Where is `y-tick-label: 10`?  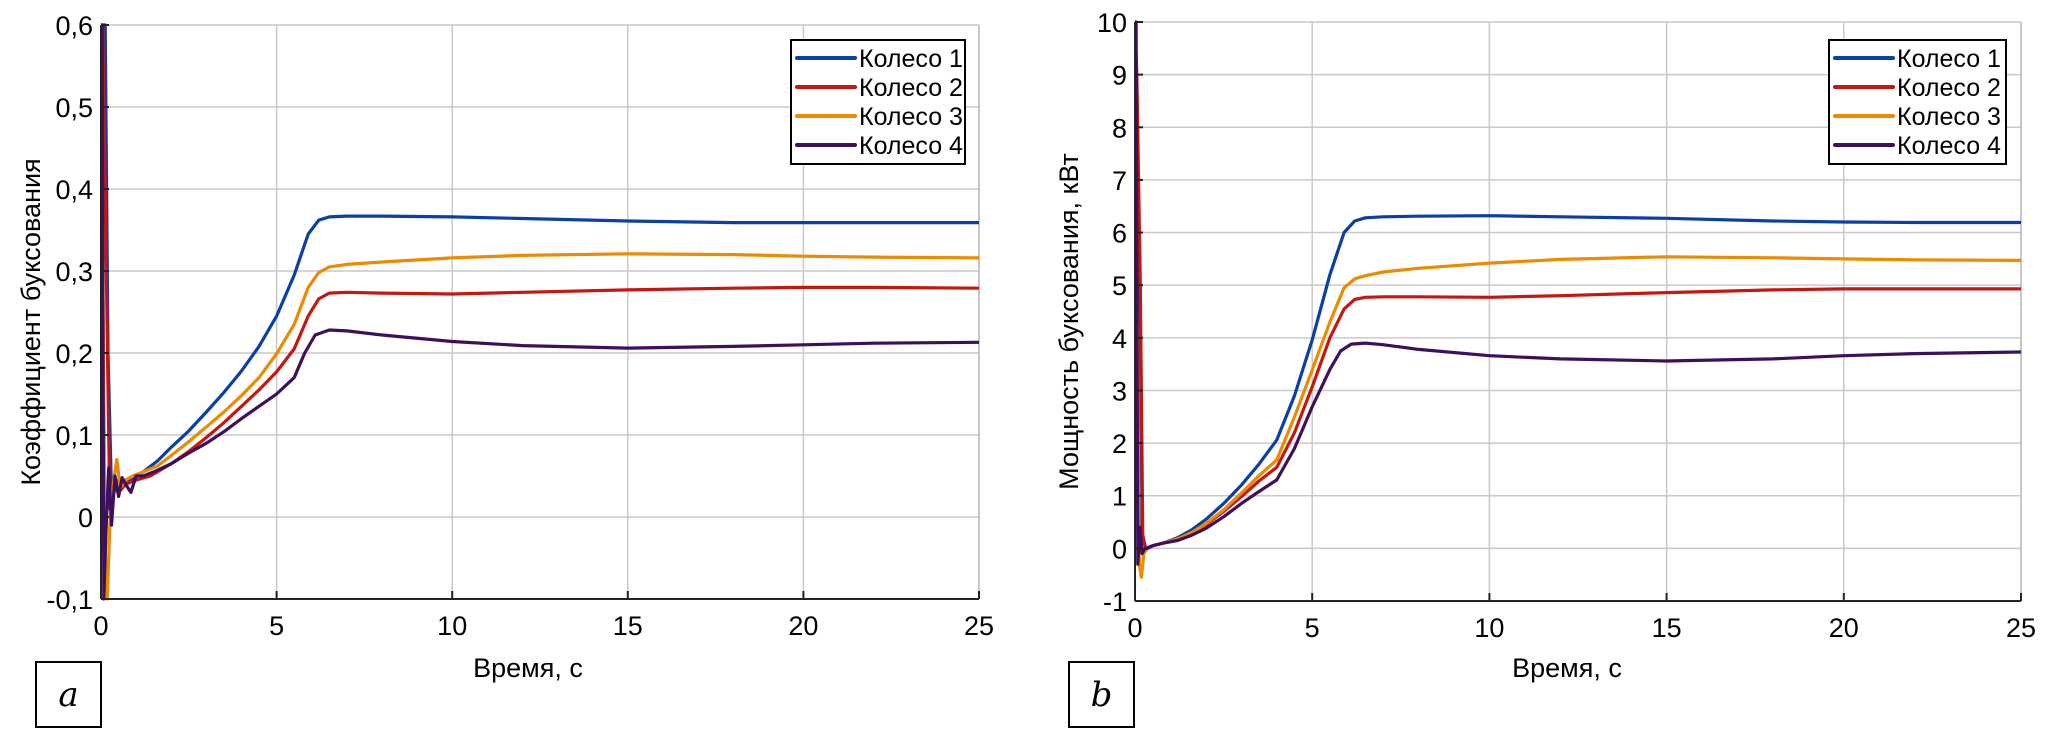
y-tick-label: 10 is located at coordinates (1112, 23).